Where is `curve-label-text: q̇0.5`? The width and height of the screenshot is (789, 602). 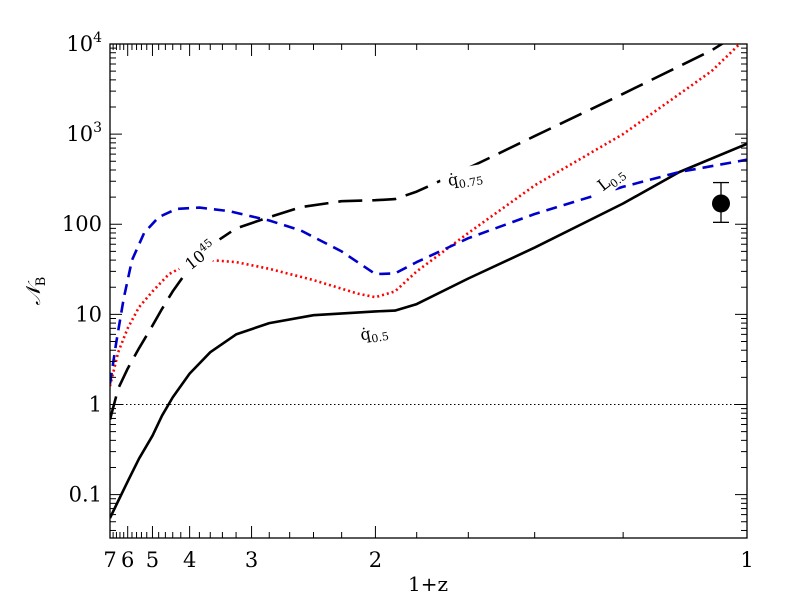 curve-label-text: q̇0.5 is located at coordinates (374, 334).